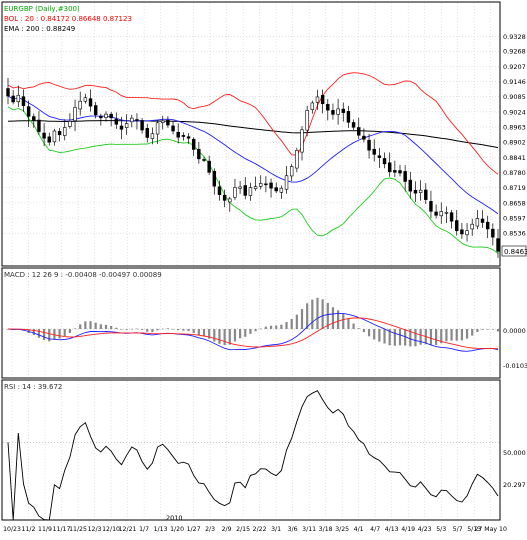 The image size is (527, 540). Describe the element at coordinates (39, 29) in the screenshot. I see `price-legend-ema: EMA : 200 : 0.88249` at that location.